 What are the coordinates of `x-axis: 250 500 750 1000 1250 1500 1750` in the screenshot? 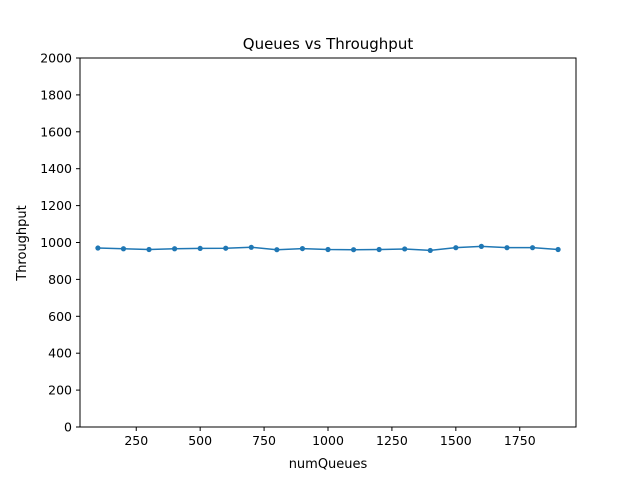 It's located at (330, 437).